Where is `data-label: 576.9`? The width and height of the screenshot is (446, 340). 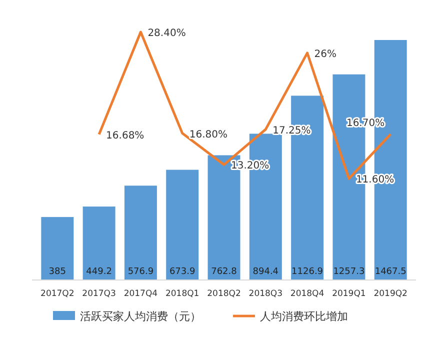
data-label: 576.9 is located at coordinates (141, 272).